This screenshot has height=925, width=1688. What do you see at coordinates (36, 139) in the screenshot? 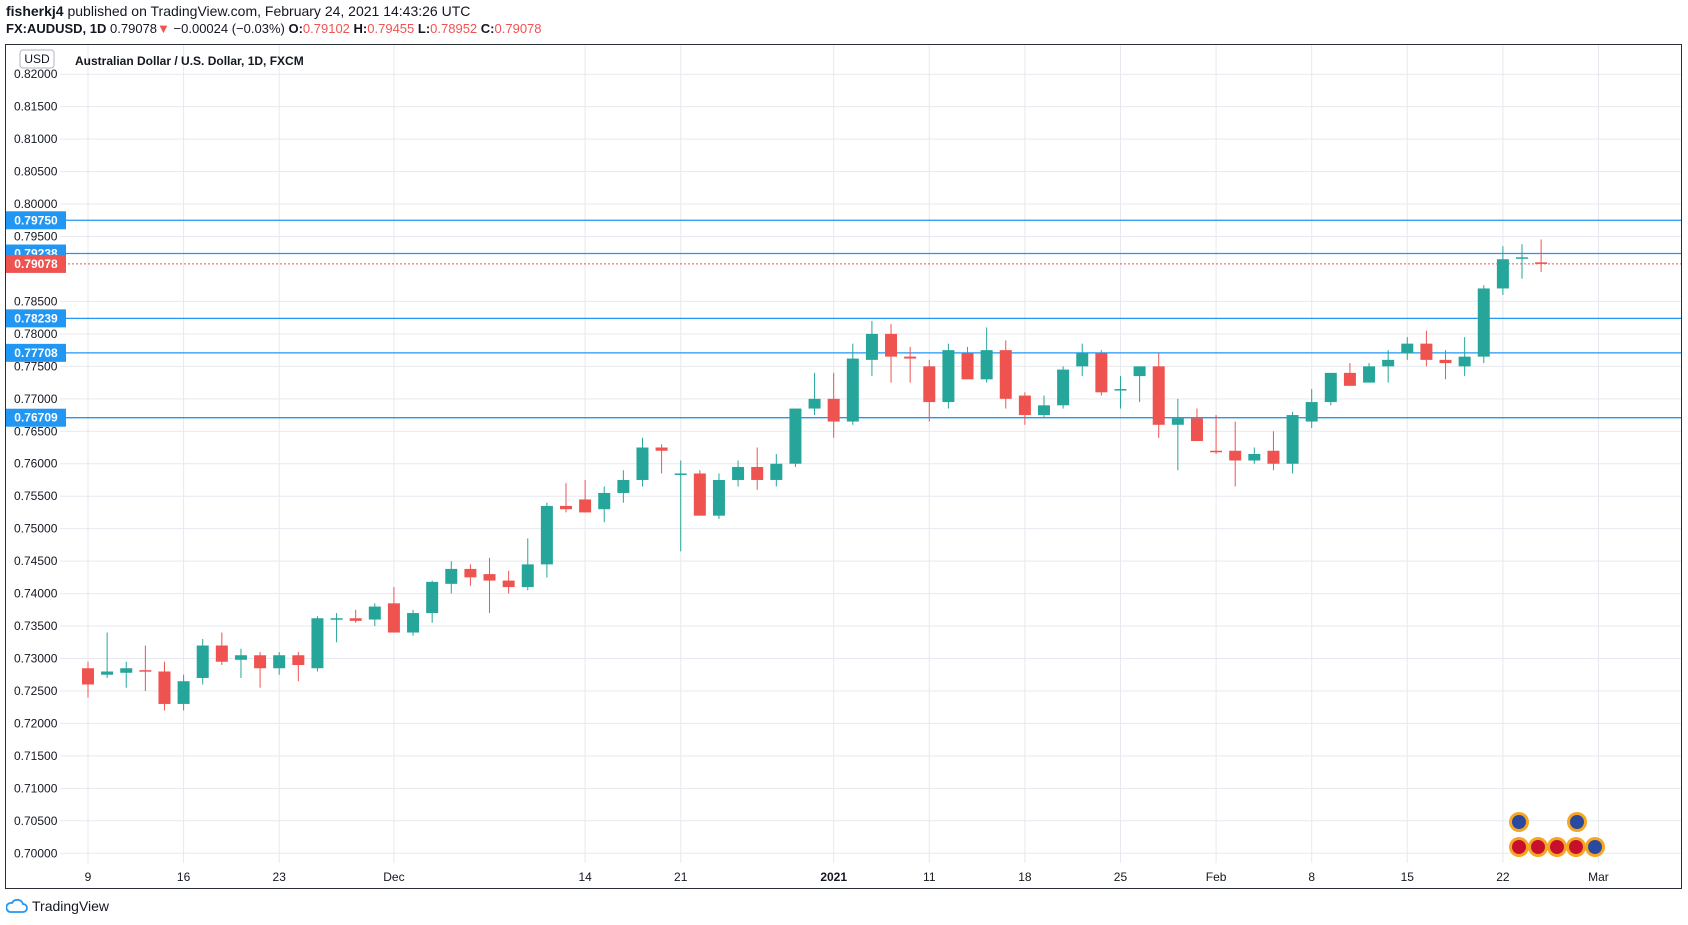
I see `y-tick-label: 0.81000` at bounding box center [36, 139].